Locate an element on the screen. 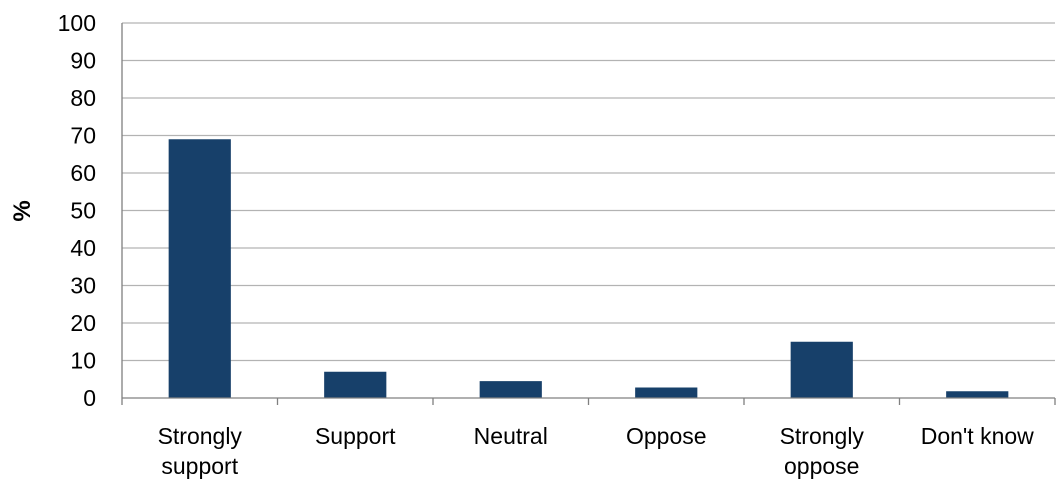  y-axis-title: % is located at coordinates (22, 210).